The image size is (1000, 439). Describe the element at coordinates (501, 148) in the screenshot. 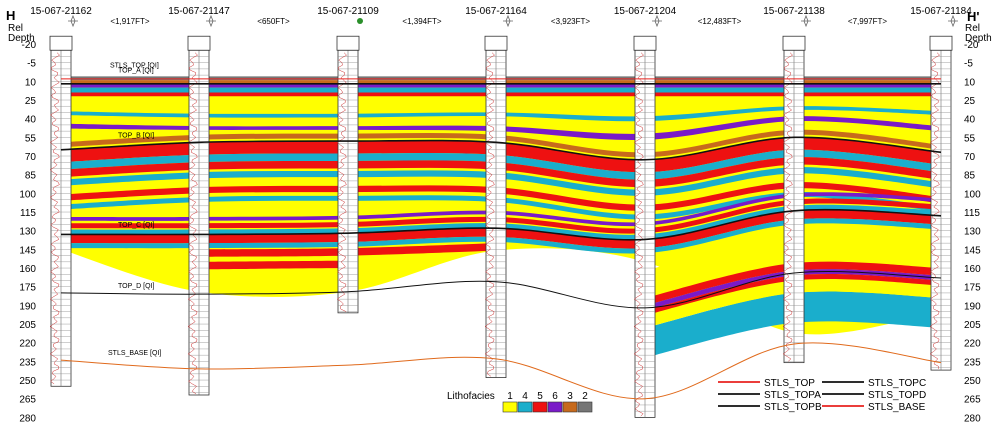

I see `horizon-line-topb` at that location.